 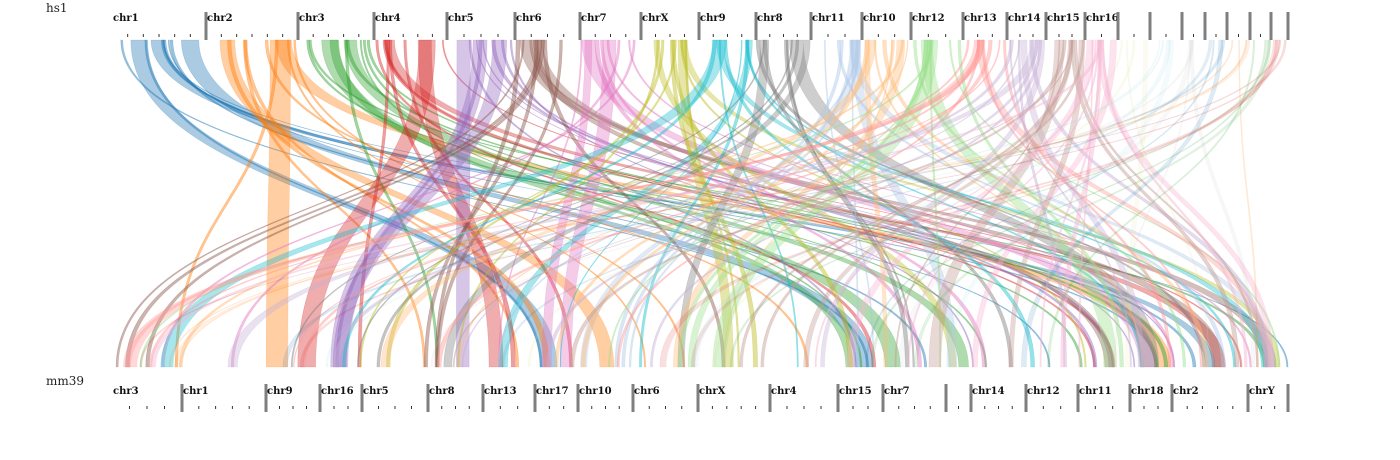 What do you see at coordinates (594, 18) in the screenshot?
I see `top-chromosome-label: chr7` at bounding box center [594, 18].